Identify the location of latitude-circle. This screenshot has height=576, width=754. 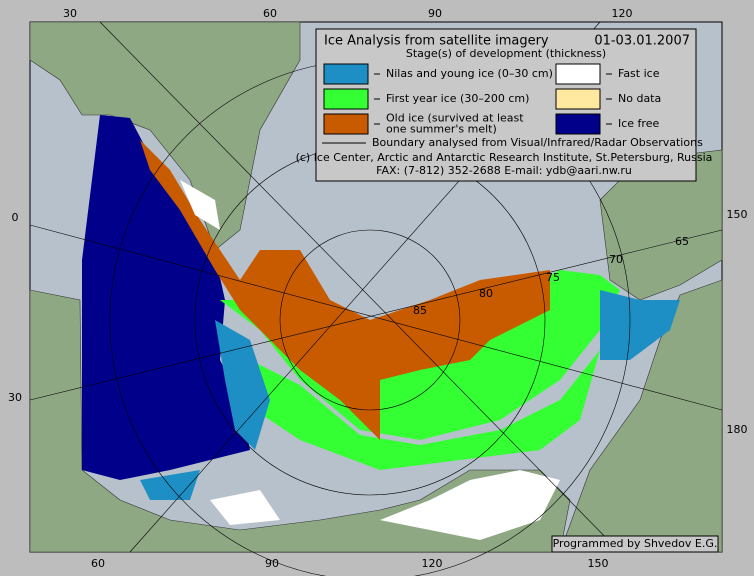
(370, 320).